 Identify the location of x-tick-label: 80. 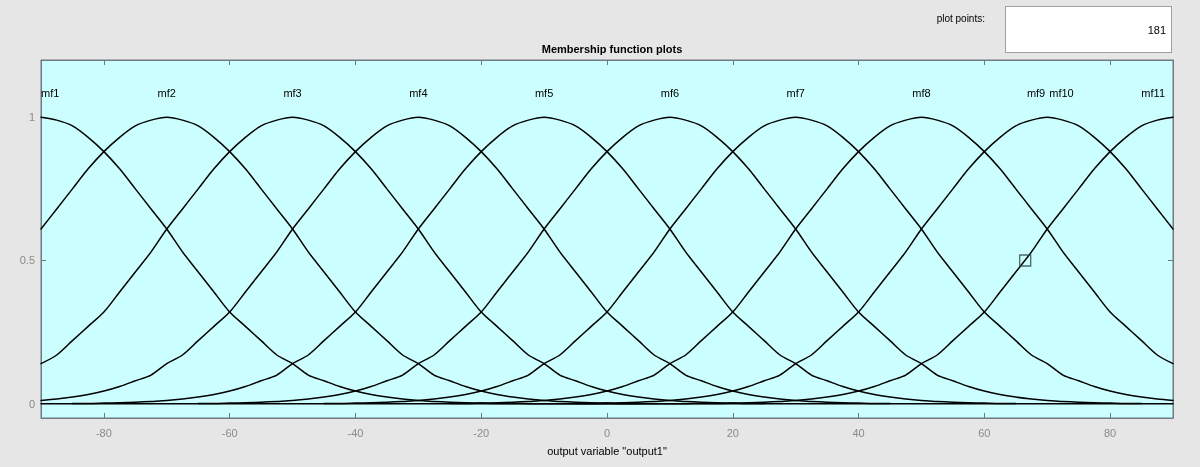
(1110, 432).